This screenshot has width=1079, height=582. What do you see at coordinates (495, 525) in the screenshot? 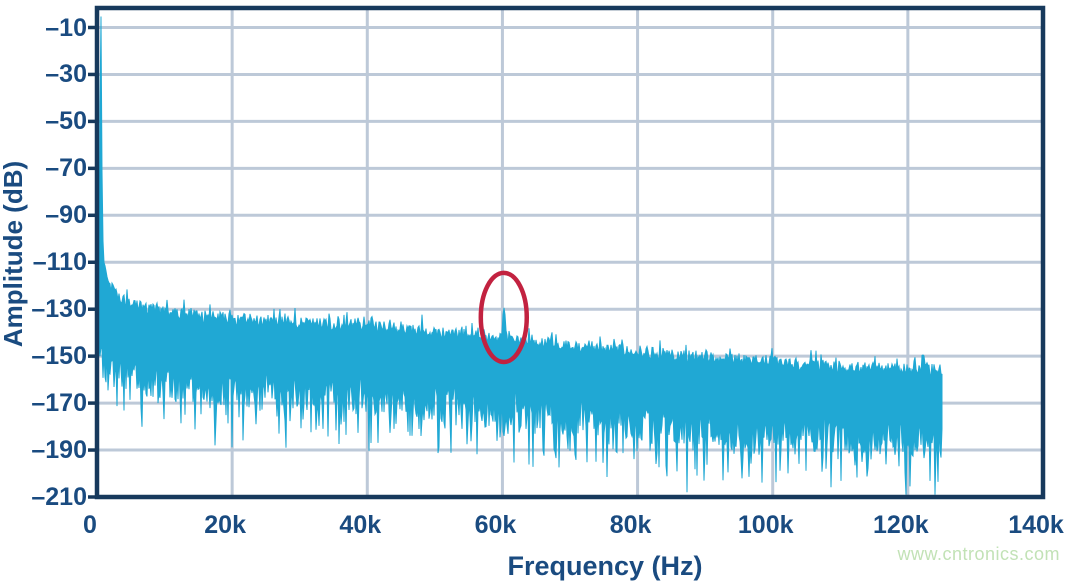
I see `x-tick-label: 60k` at bounding box center [495, 525].